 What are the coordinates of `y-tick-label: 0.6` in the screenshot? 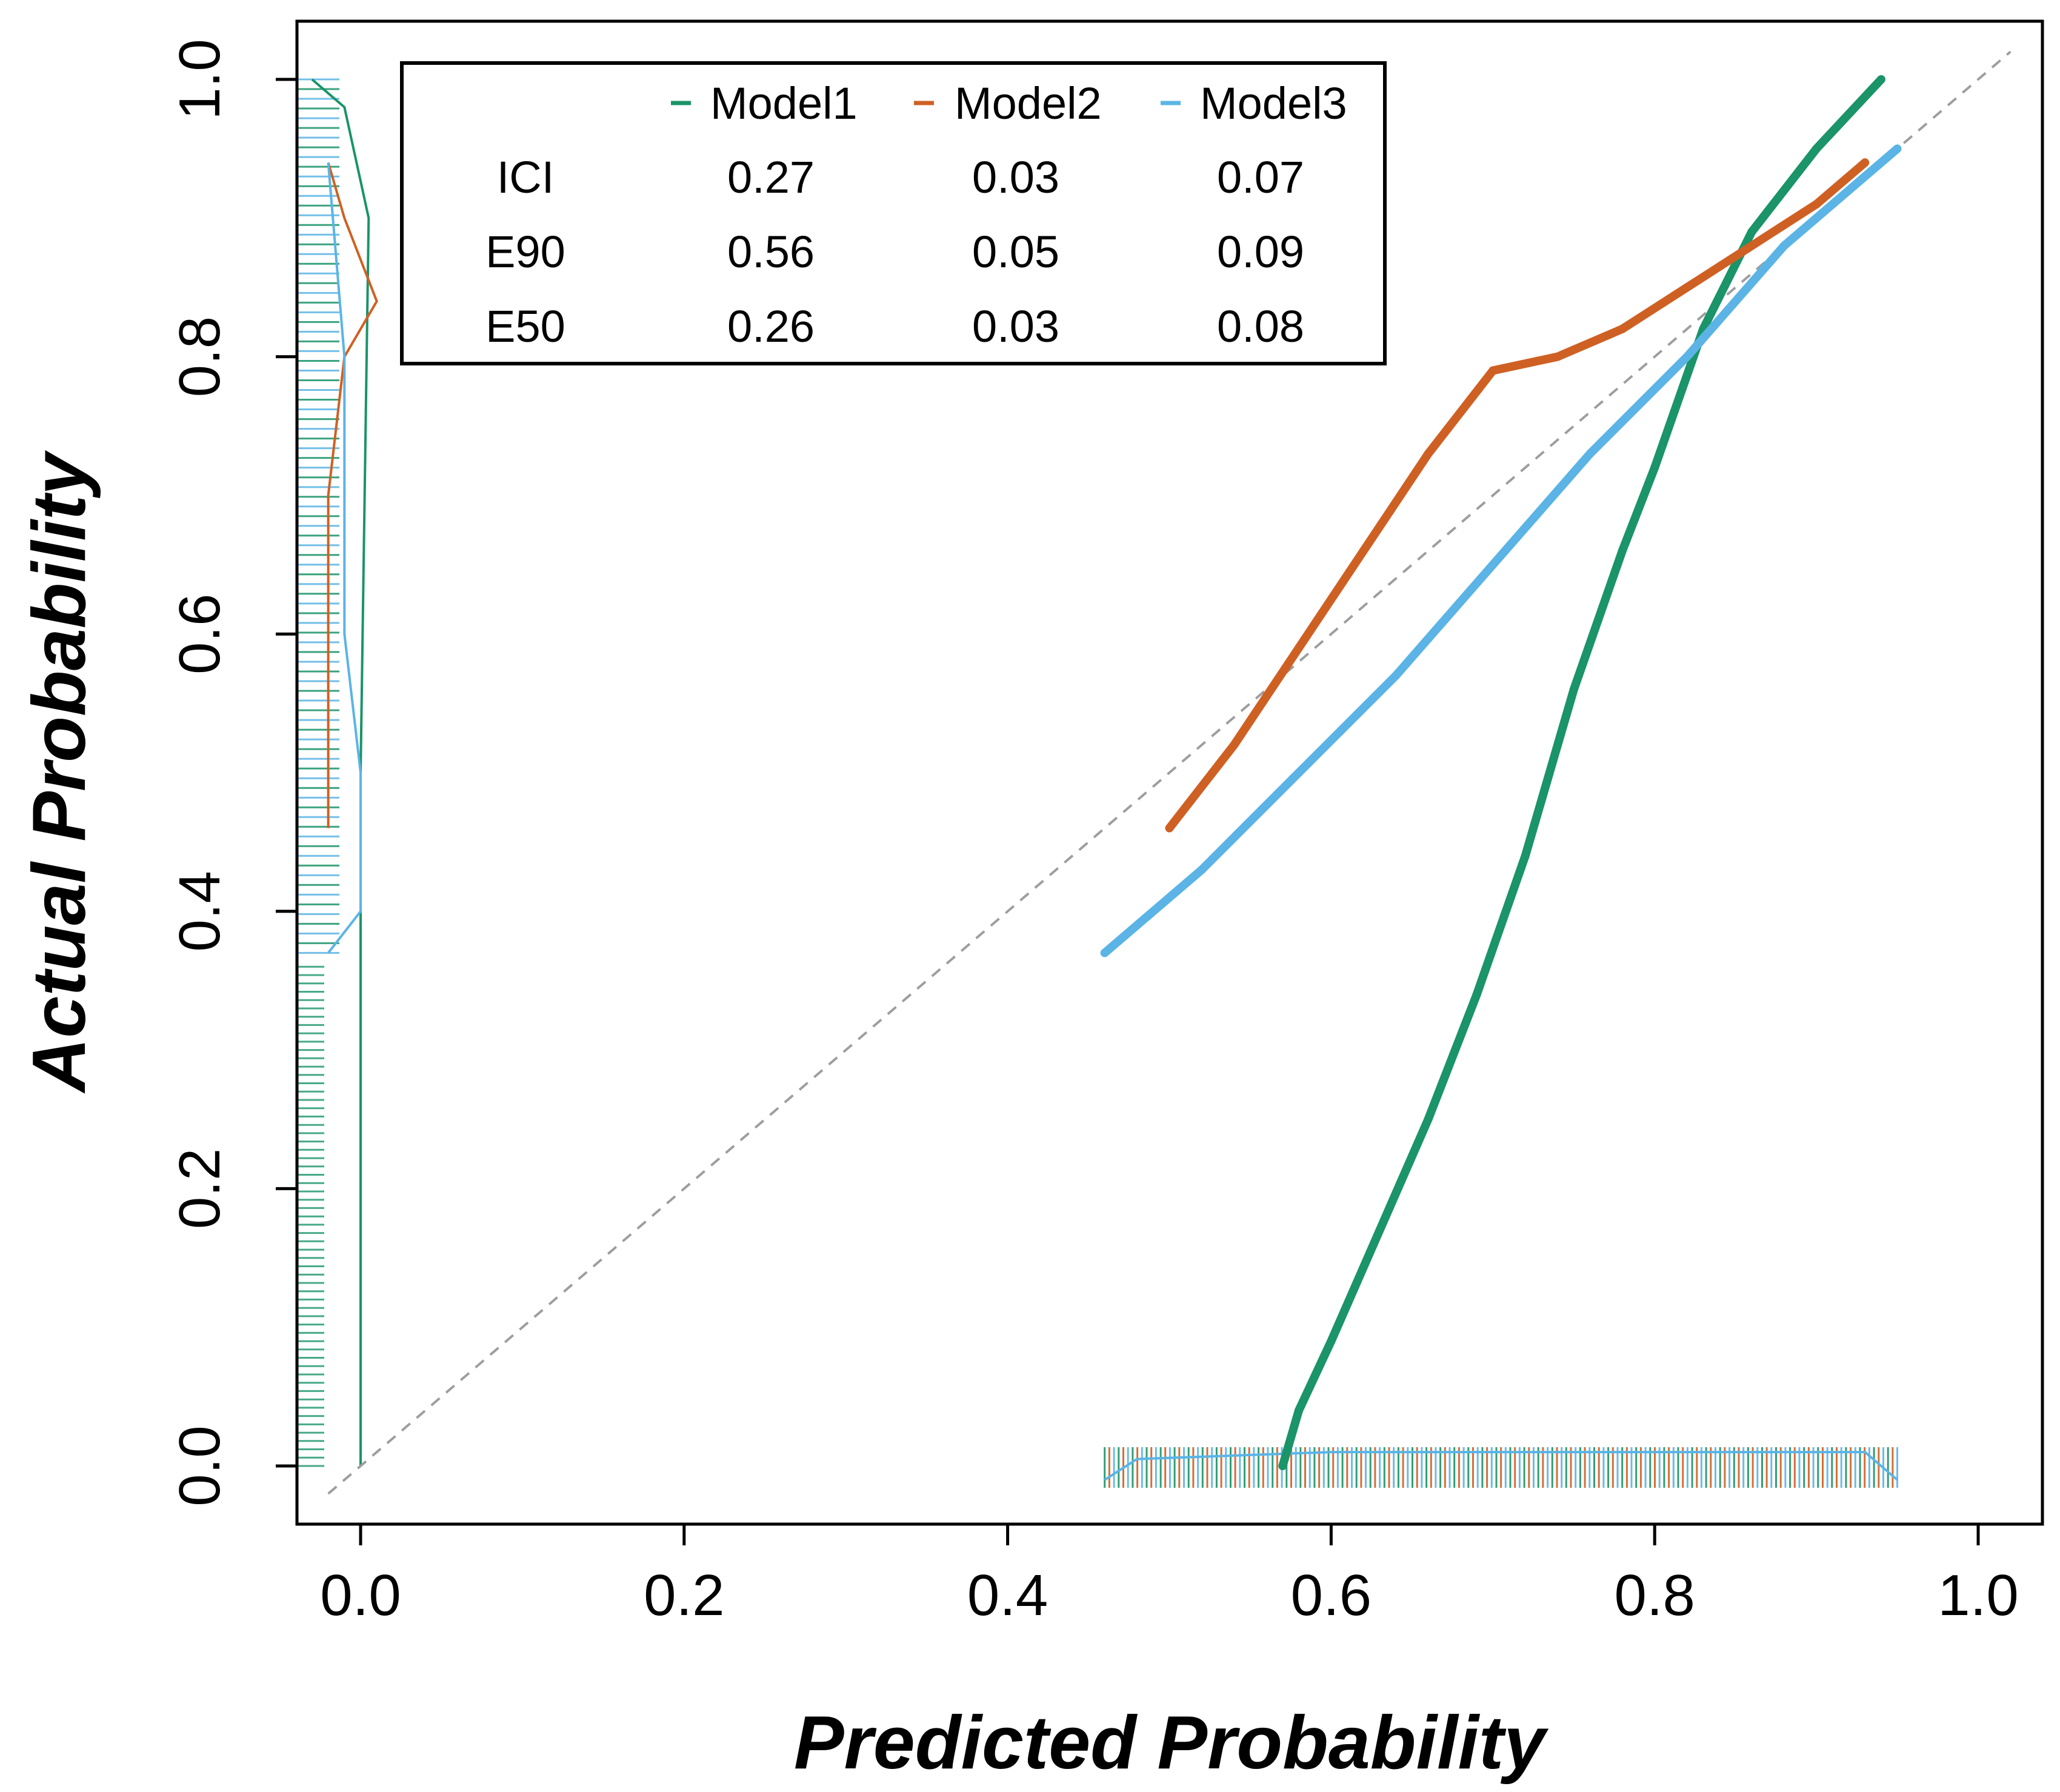 It's located at (199, 633).